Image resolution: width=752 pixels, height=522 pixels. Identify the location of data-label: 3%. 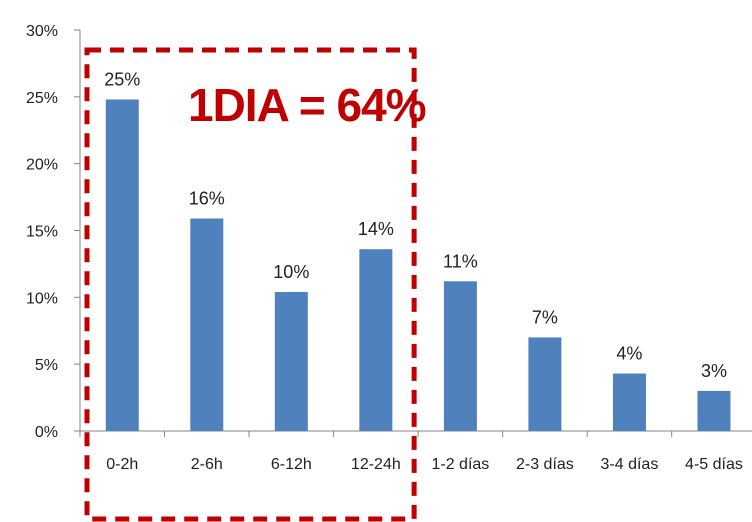
(714, 371).